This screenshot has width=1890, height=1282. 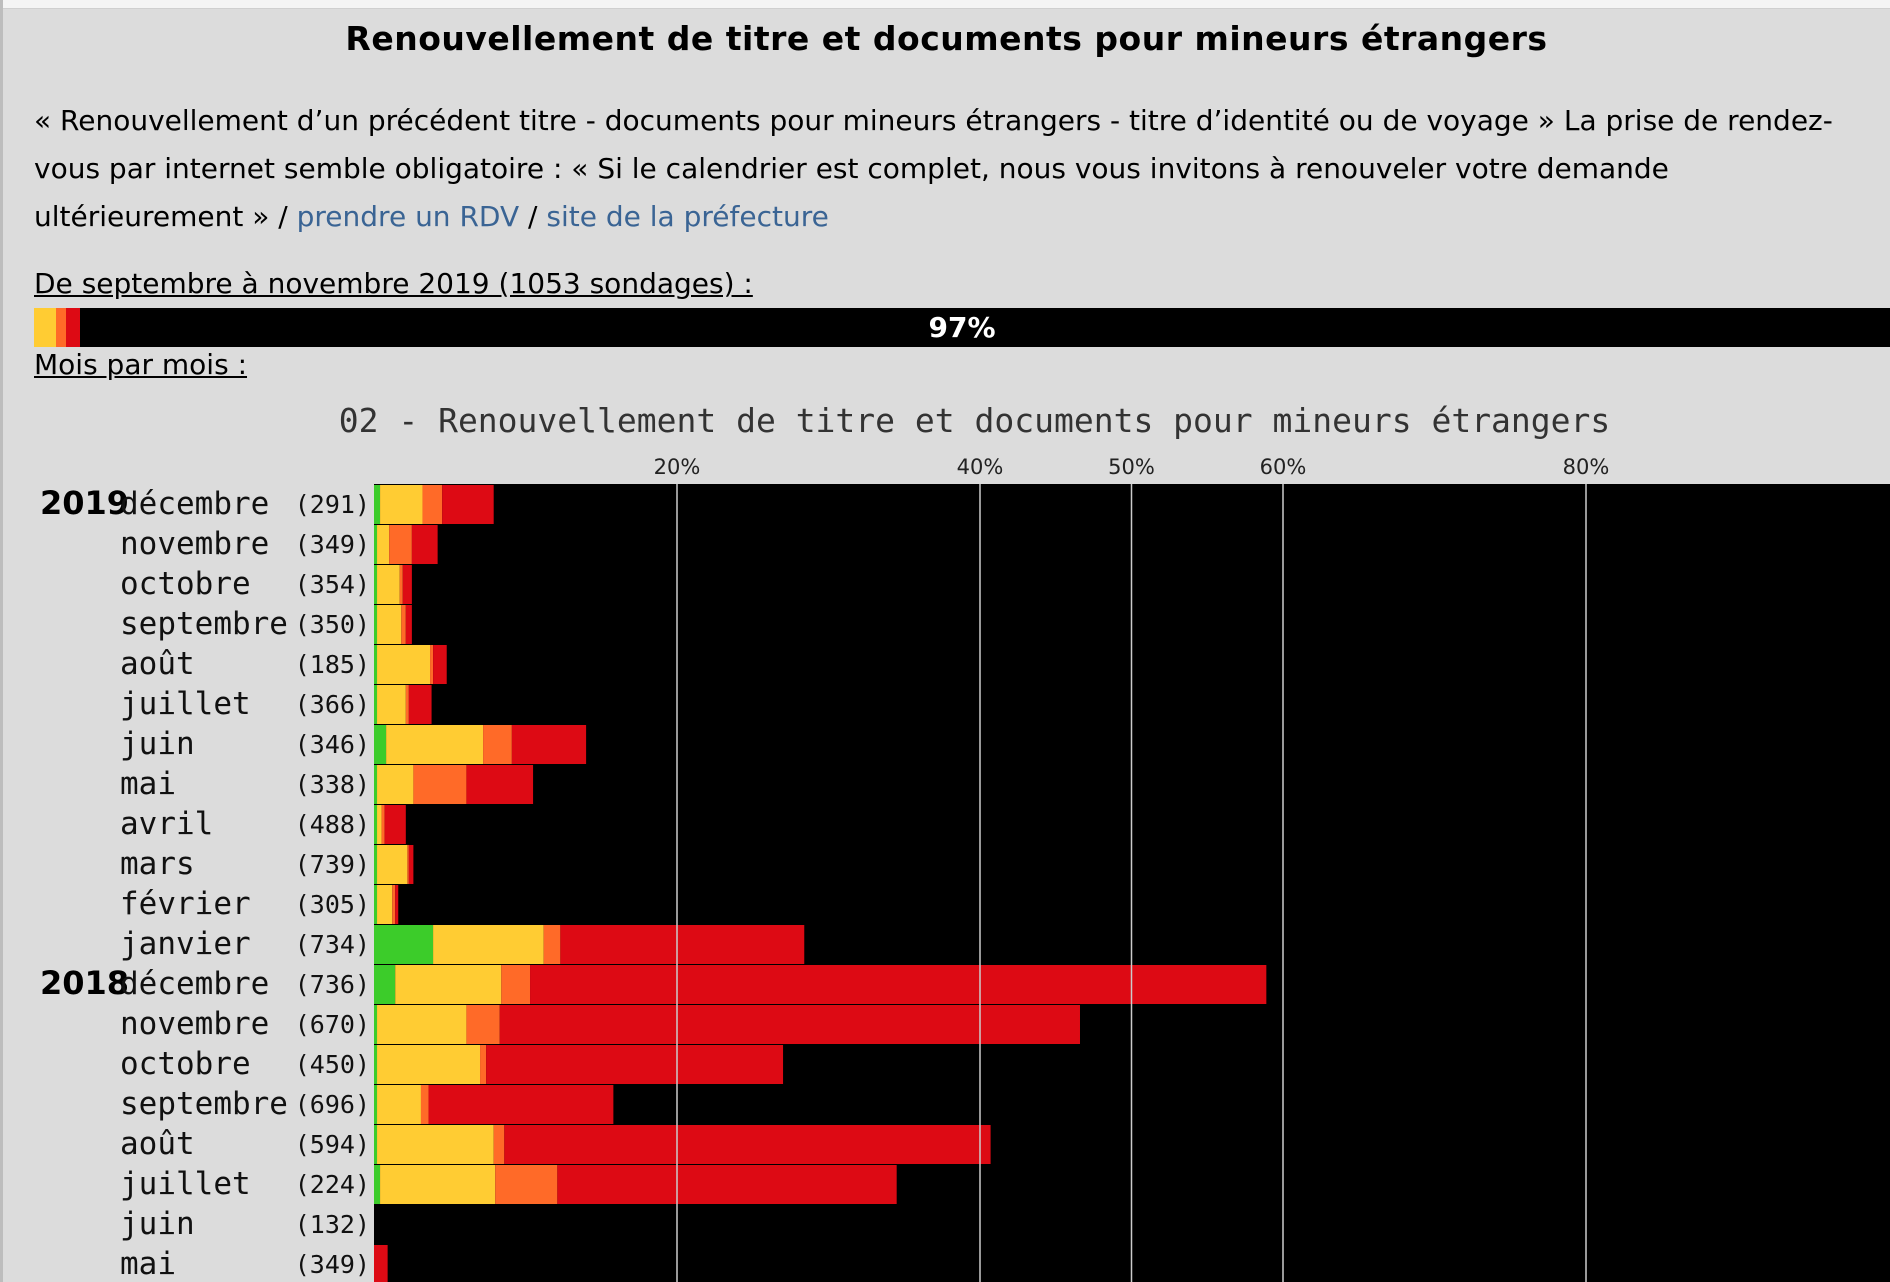 What do you see at coordinates (84, 503) in the screenshot?
I see `year-label: 2019` at bounding box center [84, 503].